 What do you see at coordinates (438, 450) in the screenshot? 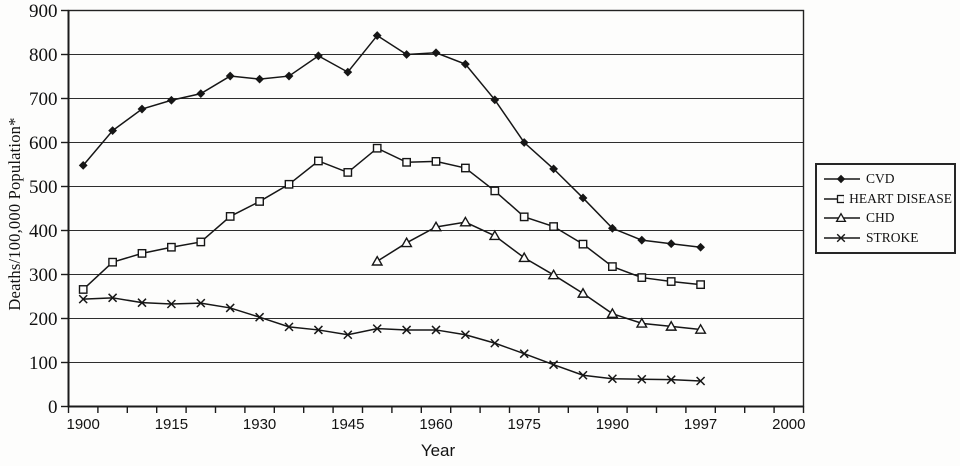
I see `x-axis-title: Year` at bounding box center [438, 450].